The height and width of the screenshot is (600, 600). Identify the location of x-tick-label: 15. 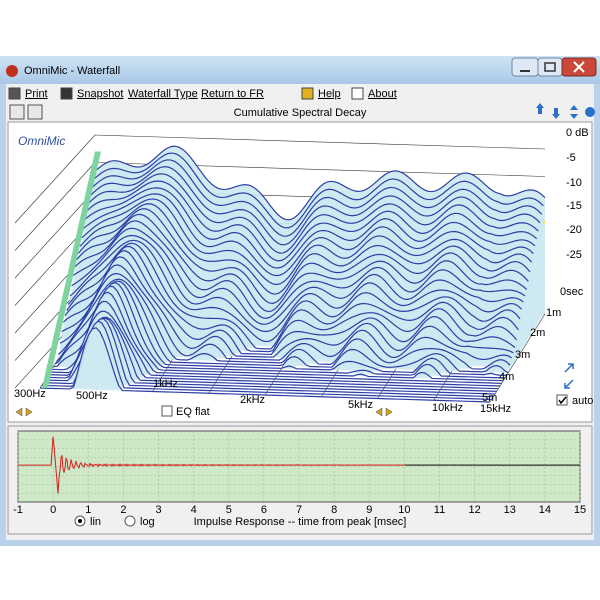
(580, 510).